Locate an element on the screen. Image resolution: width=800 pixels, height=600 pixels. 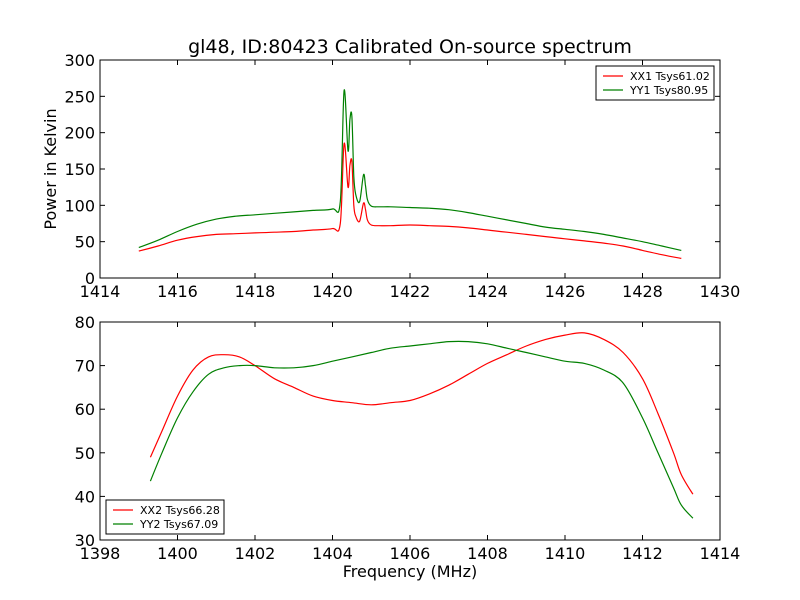
x-axis-label: Frequency (MHz) is located at coordinates (410, 571).